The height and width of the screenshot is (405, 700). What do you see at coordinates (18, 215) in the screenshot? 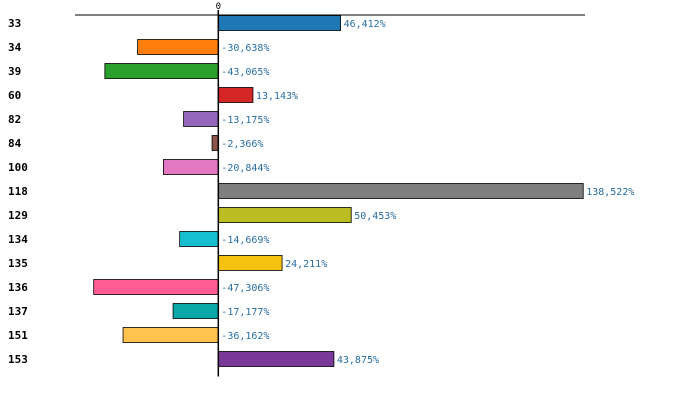
I see `category-label-129: 129` at bounding box center [18, 215].